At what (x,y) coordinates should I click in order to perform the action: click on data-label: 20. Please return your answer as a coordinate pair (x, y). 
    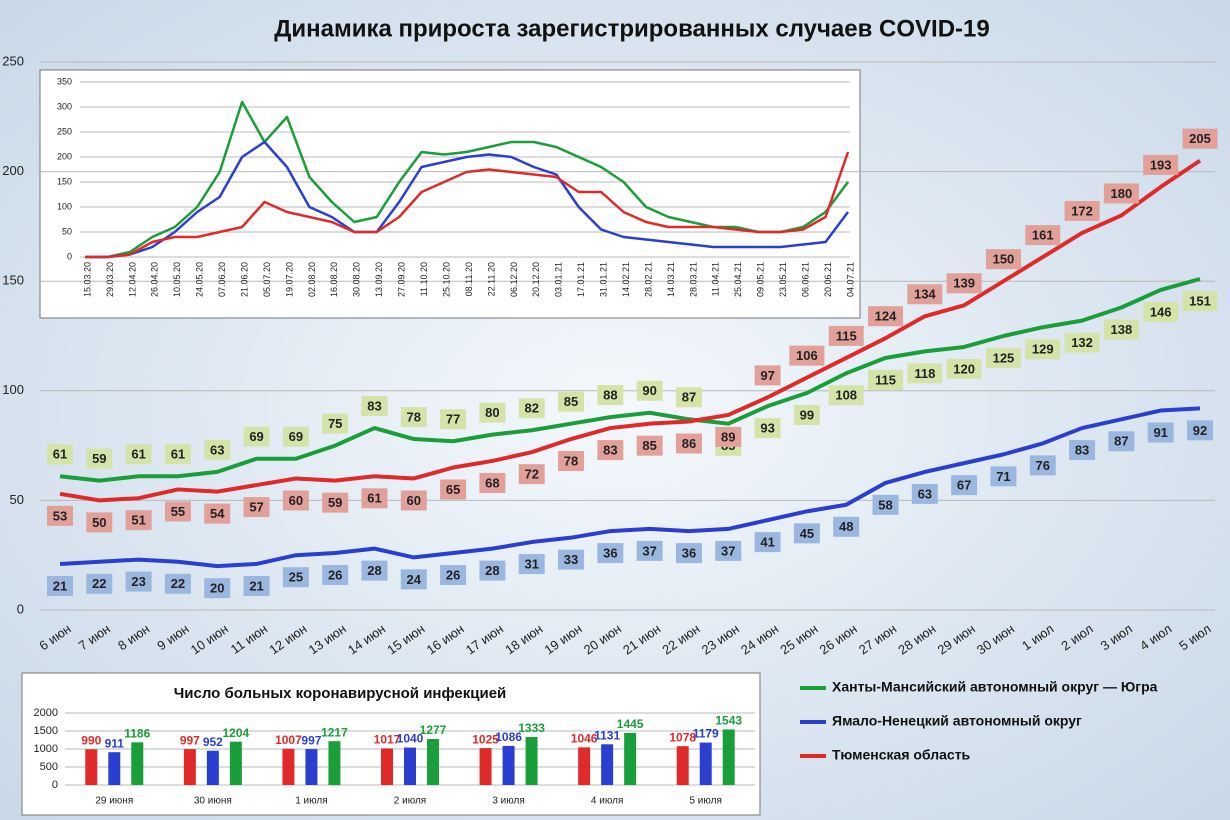
    Looking at the image, I should click on (217, 588).